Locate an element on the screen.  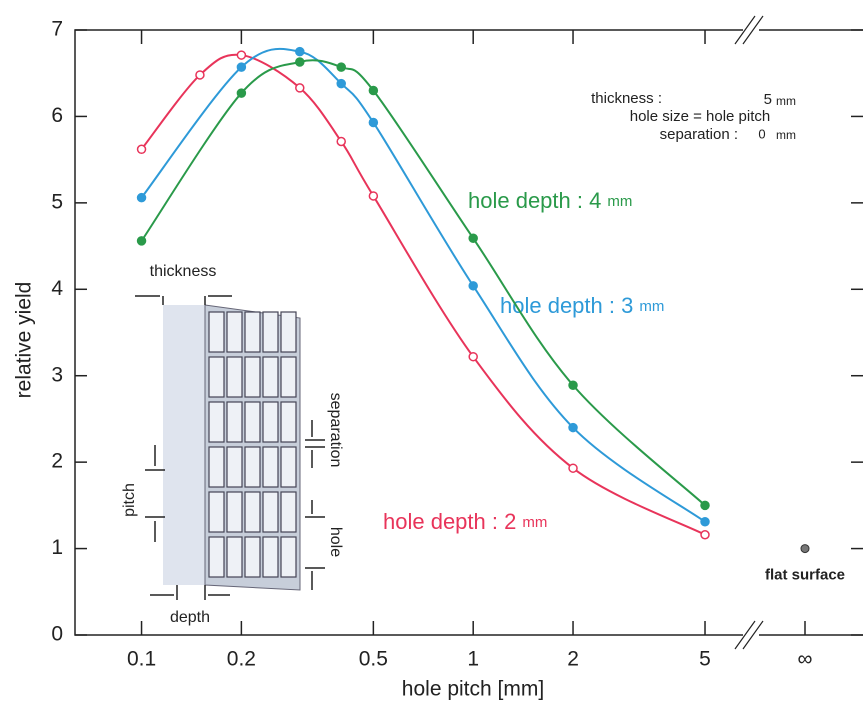
x-tick-label: 1 is located at coordinates (473, 659).